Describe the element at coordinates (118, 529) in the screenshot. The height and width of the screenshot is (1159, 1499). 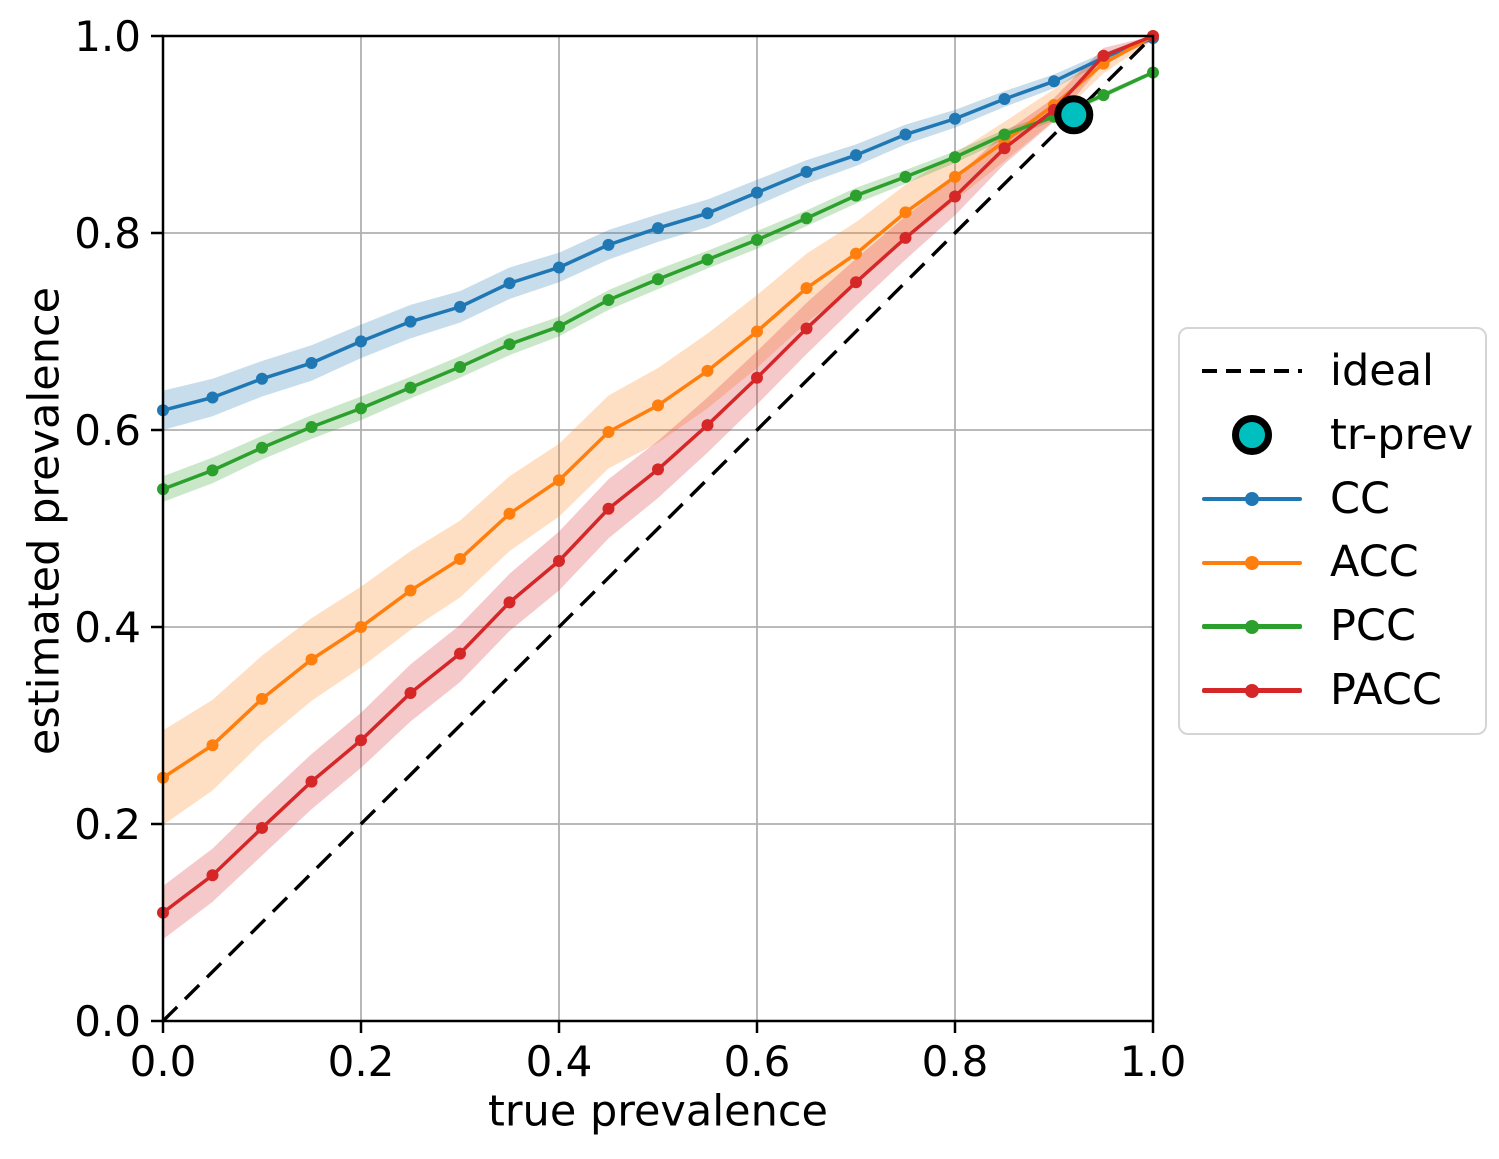
I see `y-ticks: 0.0 0.2 0.4 0.6 0.8 1.0` at that location.